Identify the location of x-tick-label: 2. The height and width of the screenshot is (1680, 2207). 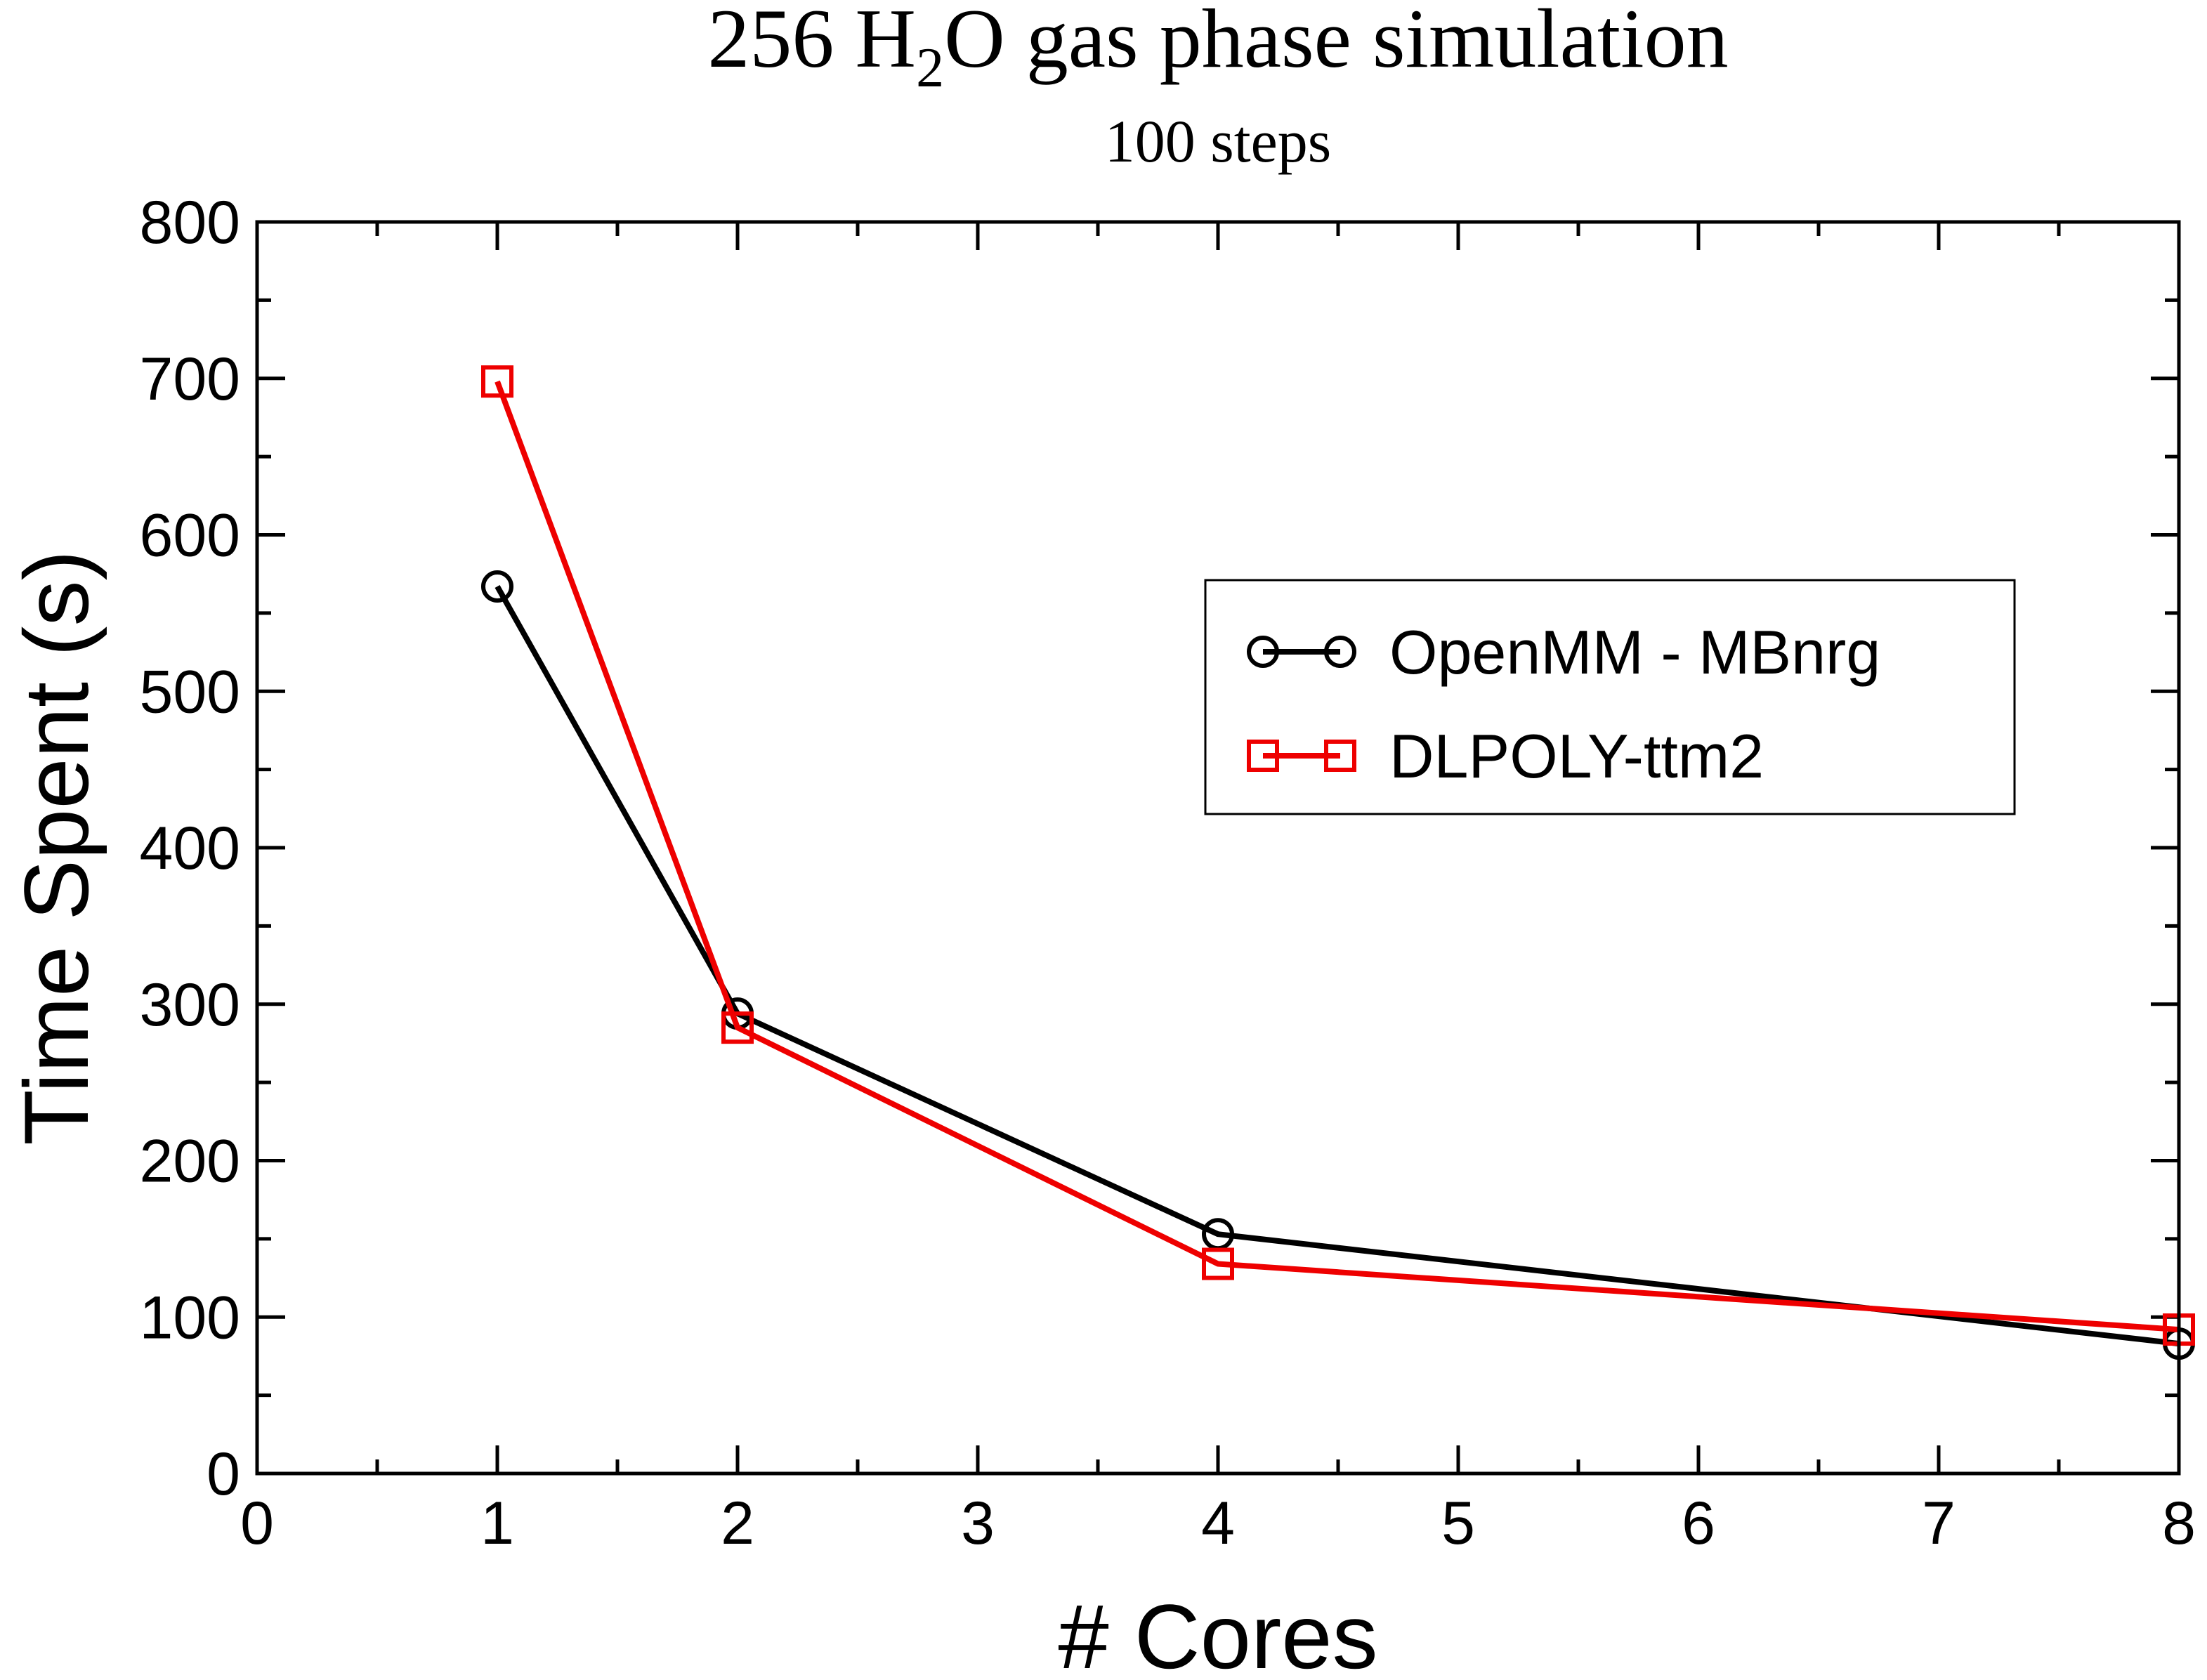
(737, 1523).